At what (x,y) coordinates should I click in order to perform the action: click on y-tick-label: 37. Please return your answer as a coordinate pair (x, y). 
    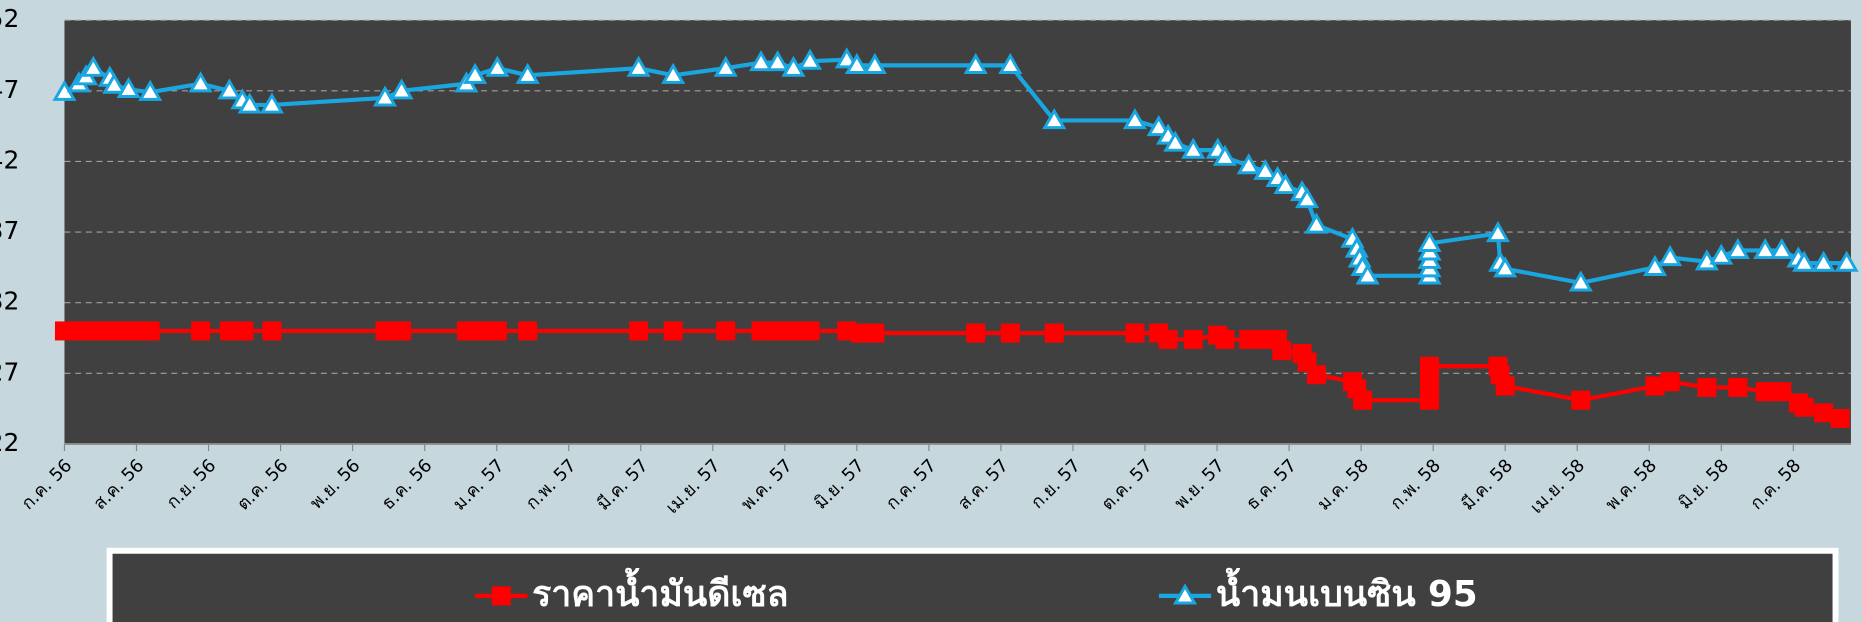
    Looking at the image, I should click on (9, 230).